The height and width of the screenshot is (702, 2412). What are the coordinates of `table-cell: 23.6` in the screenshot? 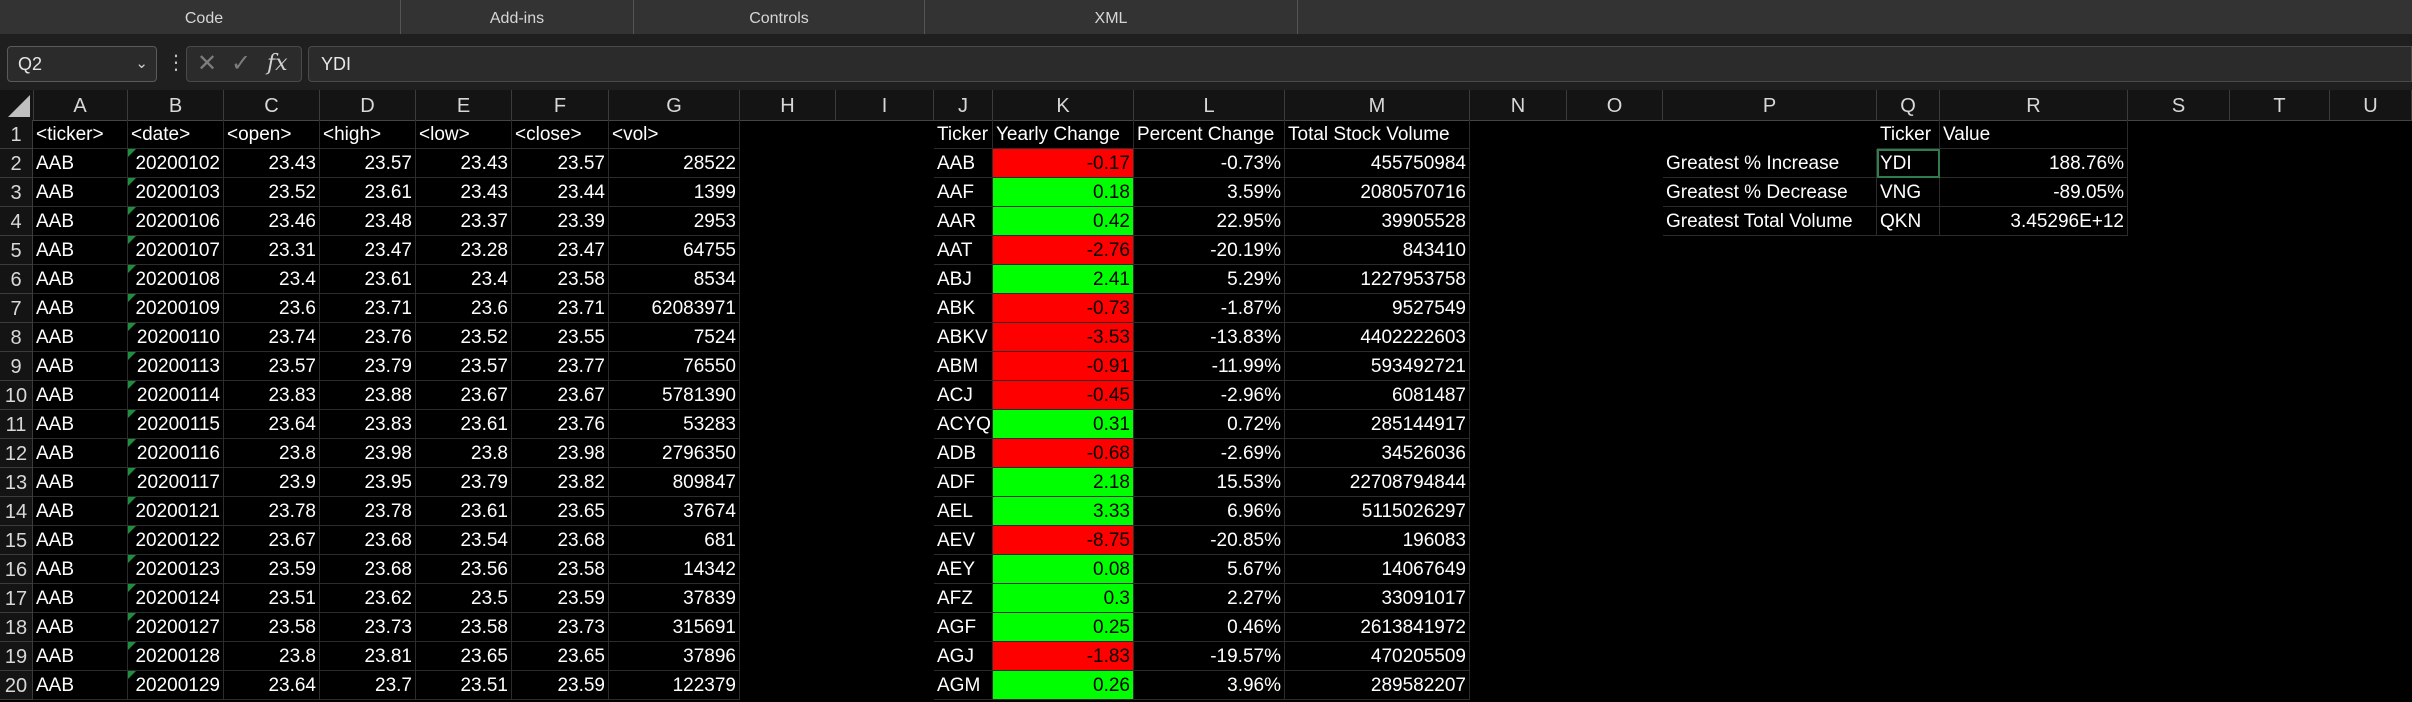 It's located at (464, 308).